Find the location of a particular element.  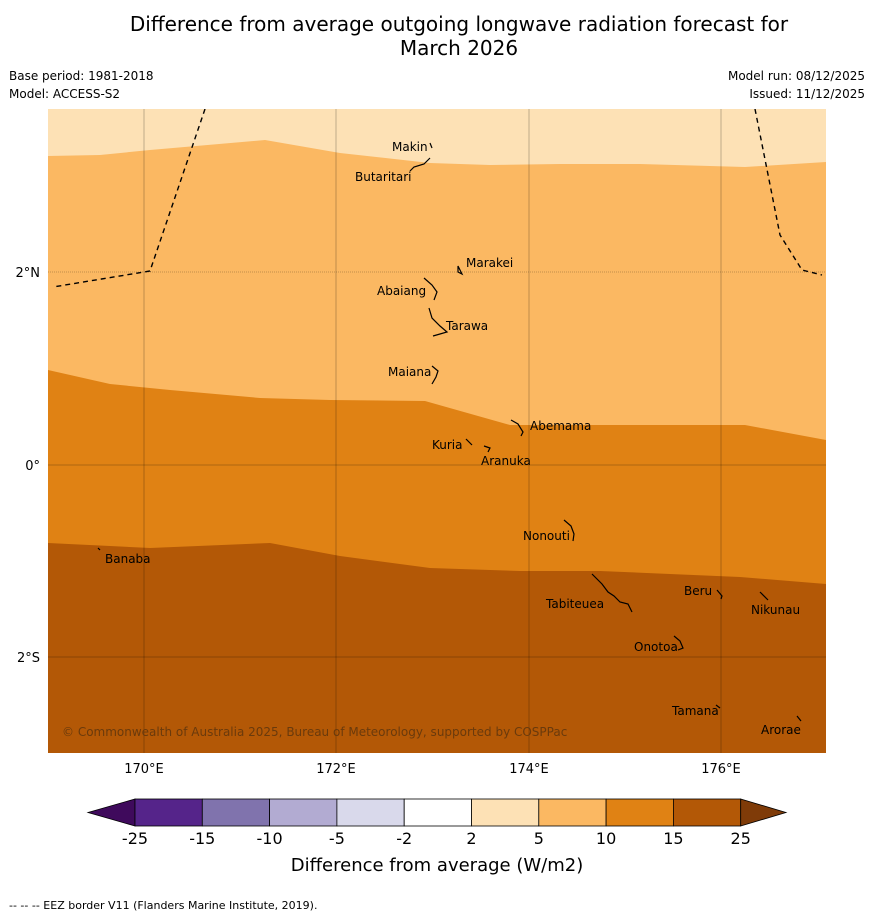

colorbar-tick-label: 15 is located at coordinates (673, 838).